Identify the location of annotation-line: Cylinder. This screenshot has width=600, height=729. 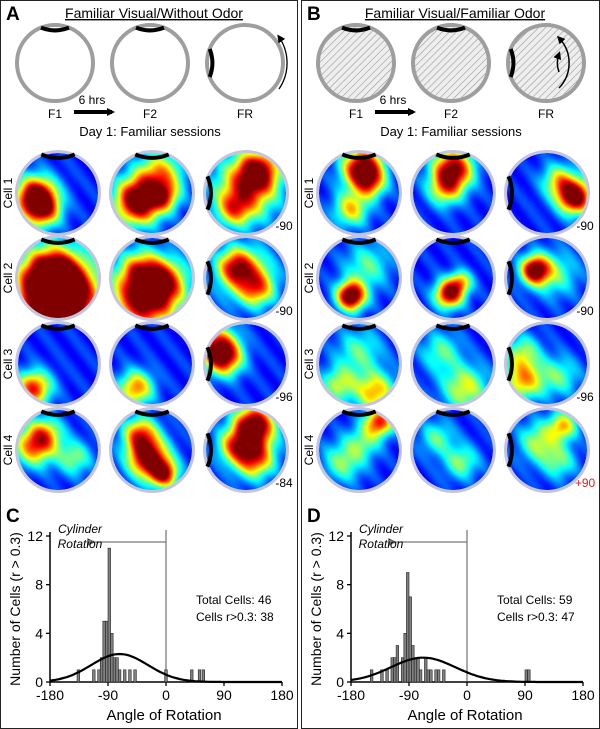
(80, 529).